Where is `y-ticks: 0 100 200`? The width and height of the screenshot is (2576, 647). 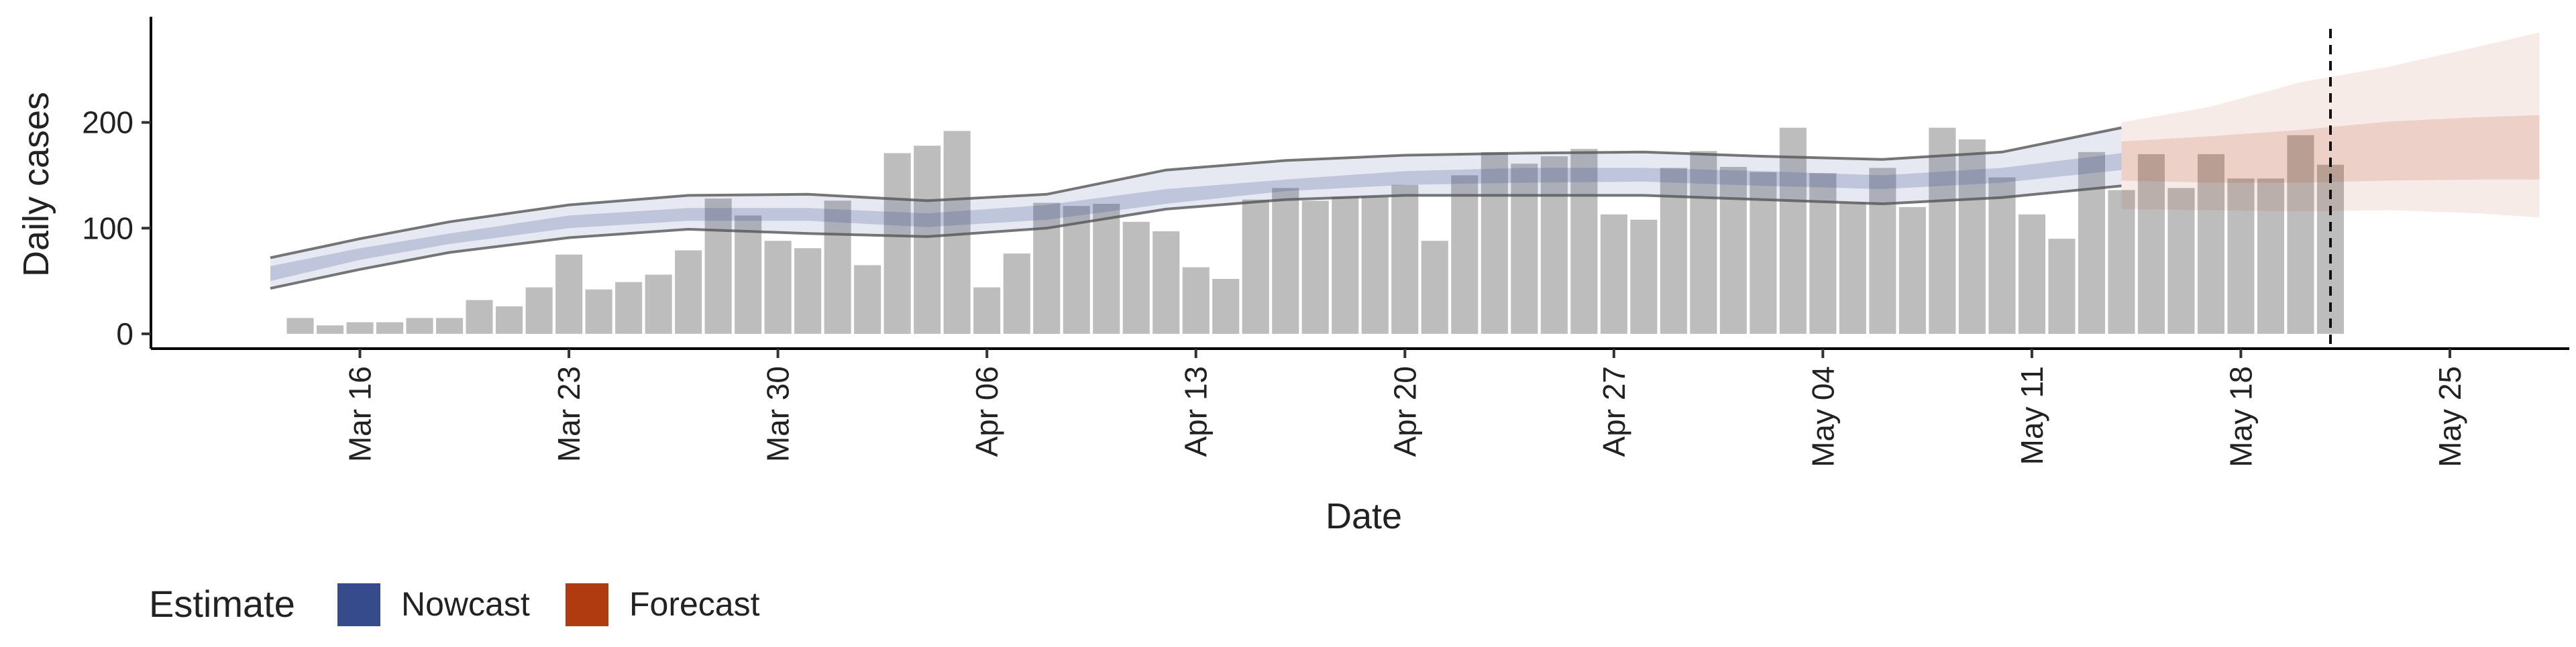
y-ticks: 0 100 200 is located at coordinates (116, 228).